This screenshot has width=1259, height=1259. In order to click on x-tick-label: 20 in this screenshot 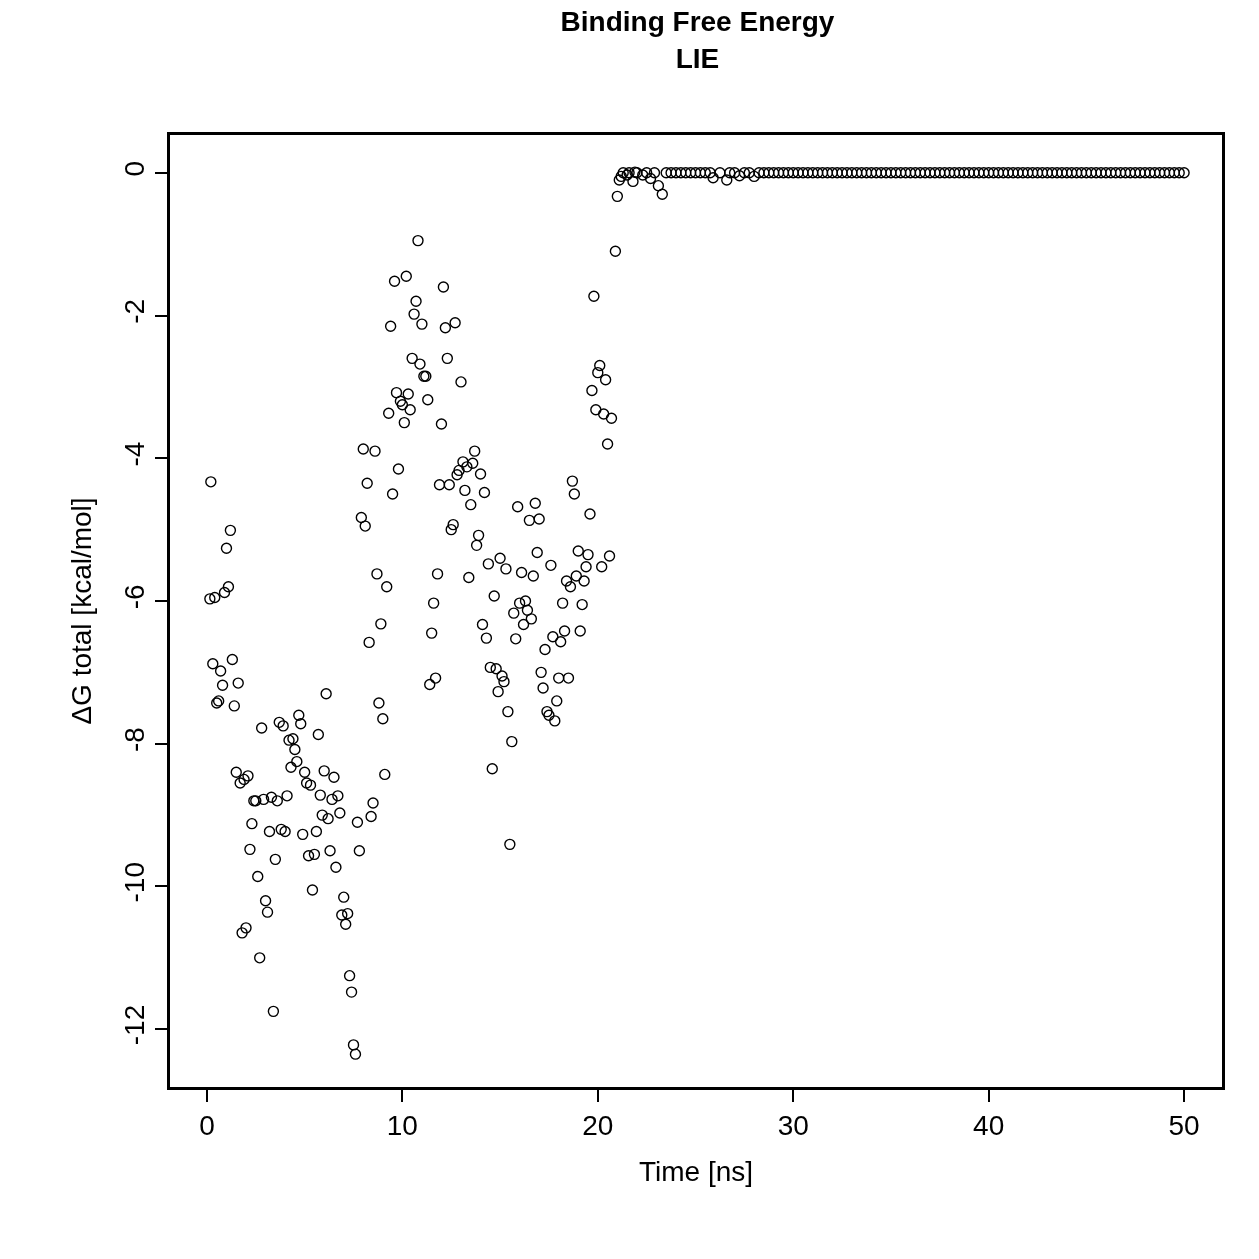, I will do `click(598, 1126)`.